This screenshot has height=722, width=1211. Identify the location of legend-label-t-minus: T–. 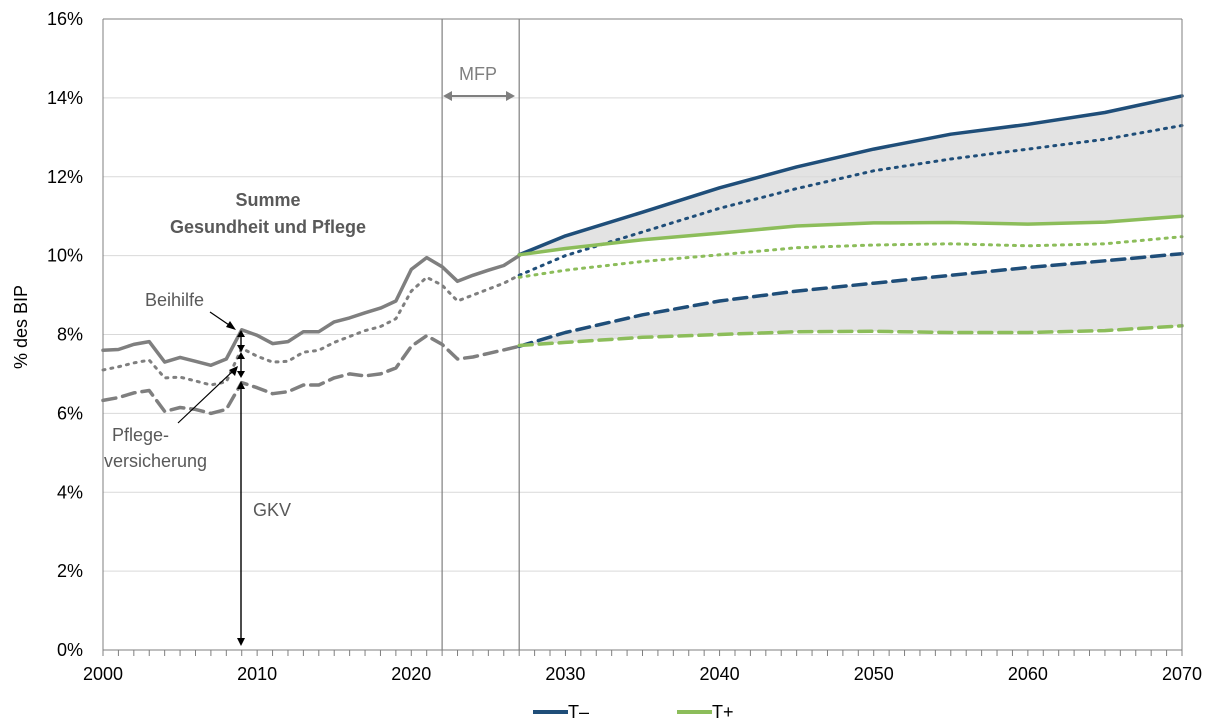
(578, 712).